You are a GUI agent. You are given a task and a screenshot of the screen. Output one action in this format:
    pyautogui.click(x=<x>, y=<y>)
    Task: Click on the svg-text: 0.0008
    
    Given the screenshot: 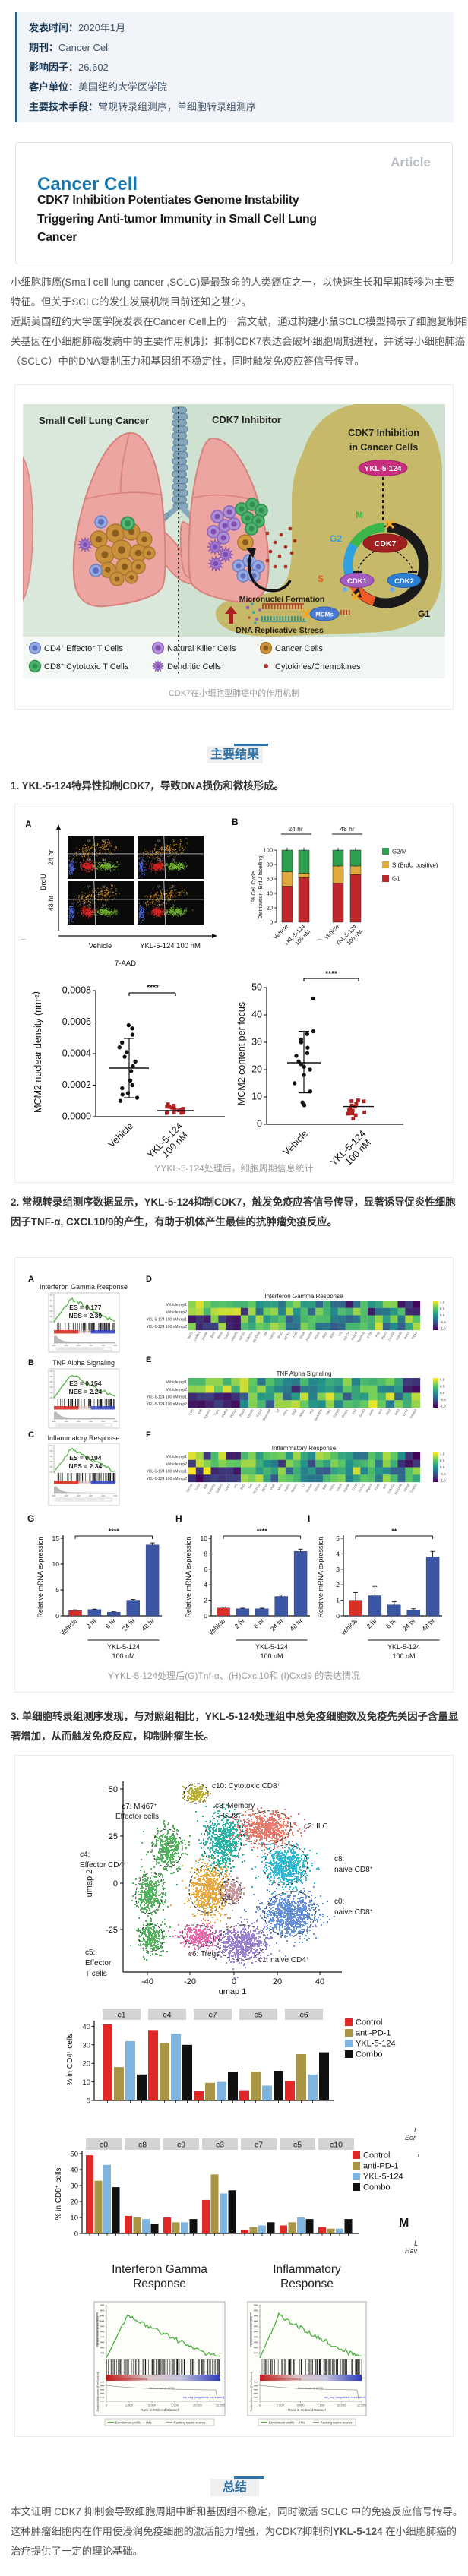 What is the action you would take?
    pyautogui.click(x=76, y=990)
    